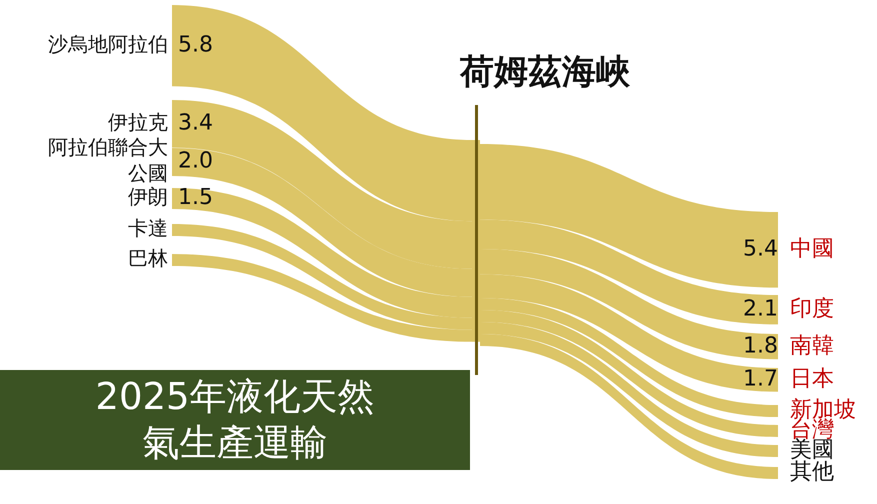 The image size is (877, 504). What do you see at coordinates (812, 249) in the screenshot?
I see `category-label: 中國` at bounding box center [812, 249].